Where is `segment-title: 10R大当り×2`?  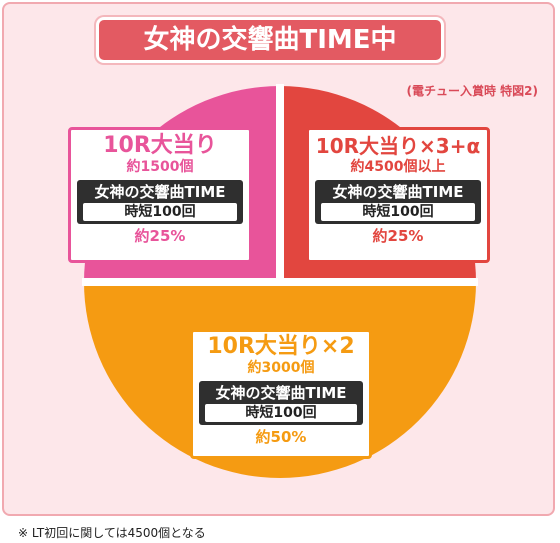
segment-title: 10R大当り×2 is located at coordinates (281, 346).